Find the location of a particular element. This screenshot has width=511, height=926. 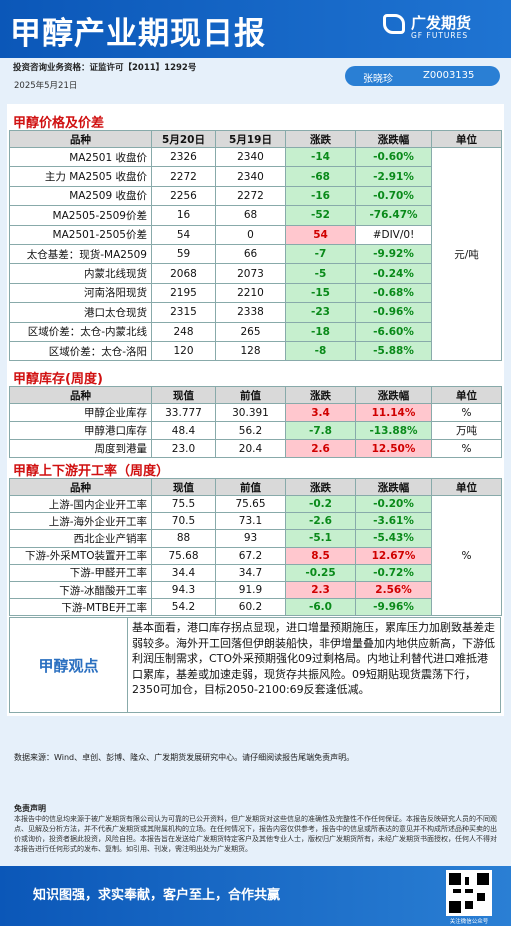

cell: 54 is located at coordinates (183, 234).